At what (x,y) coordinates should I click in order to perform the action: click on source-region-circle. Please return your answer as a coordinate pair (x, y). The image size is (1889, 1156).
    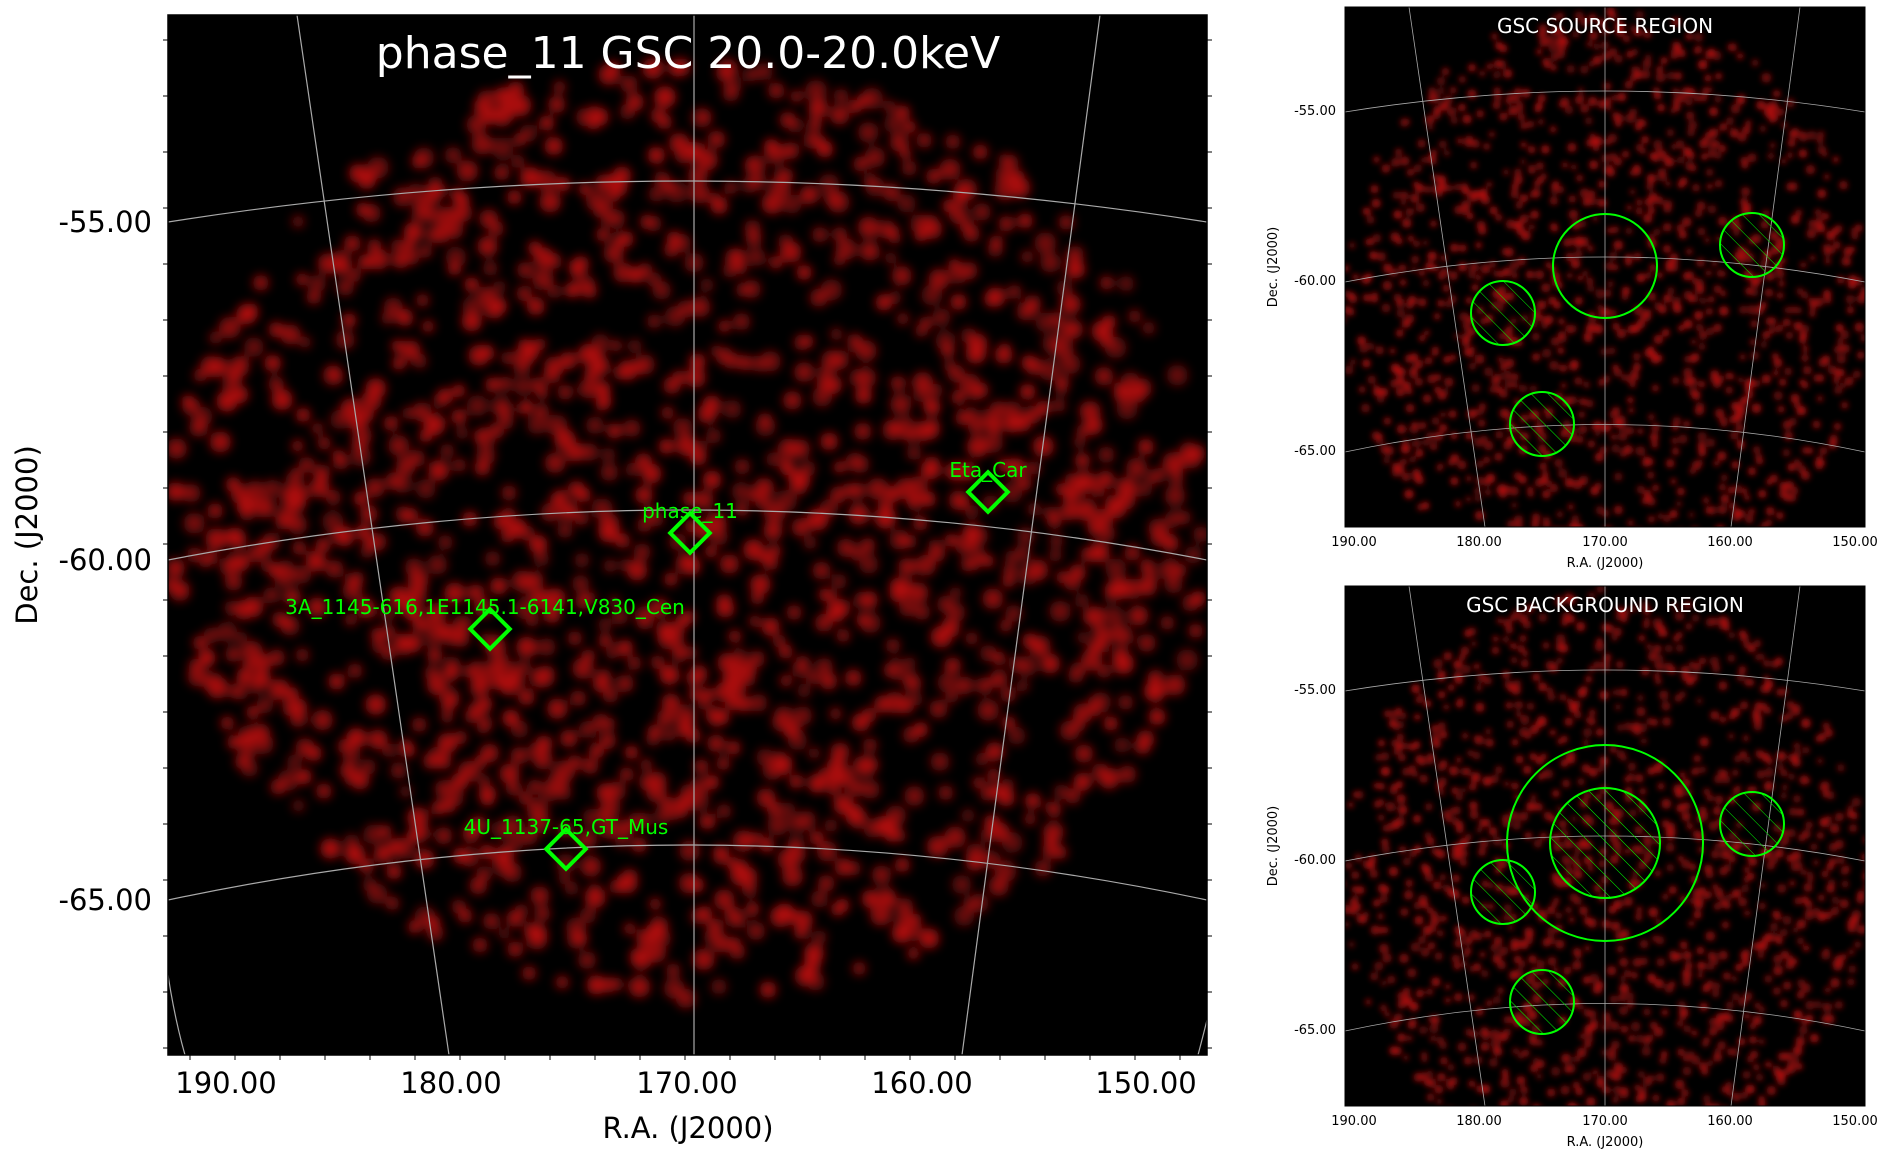
    Looking at the image, I should click on (1605, 266).